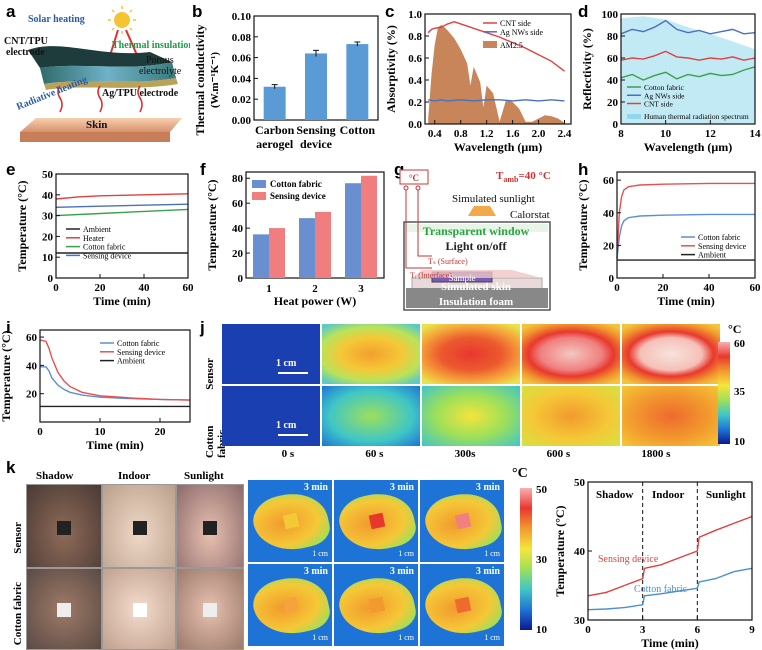  What do you see at coordinates (316, 144) in the screenshot?
I see `x-category-label: device` at bounding box center [316, 144].